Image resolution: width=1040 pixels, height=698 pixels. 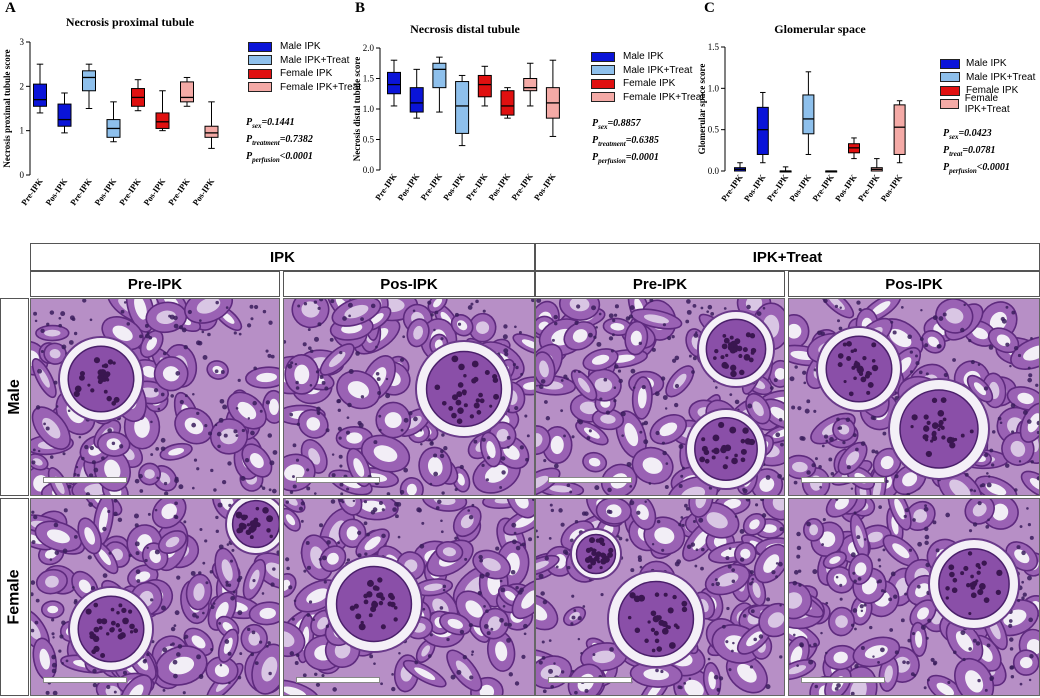 I want to click on x-tick-label: Pos-IPK, so click(x=56, y=191).